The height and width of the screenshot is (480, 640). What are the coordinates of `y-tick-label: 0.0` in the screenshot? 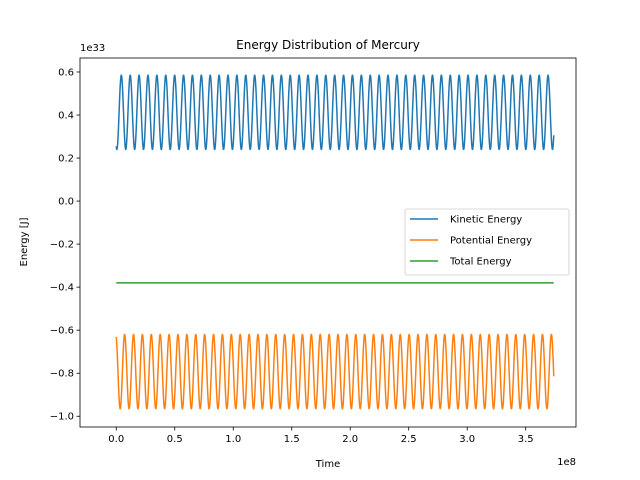 It's located at (66, 202).